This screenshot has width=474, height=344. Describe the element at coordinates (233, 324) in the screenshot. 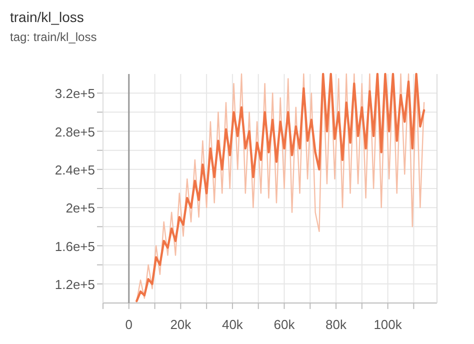

I see `x-tick-label: 40k` at that location.